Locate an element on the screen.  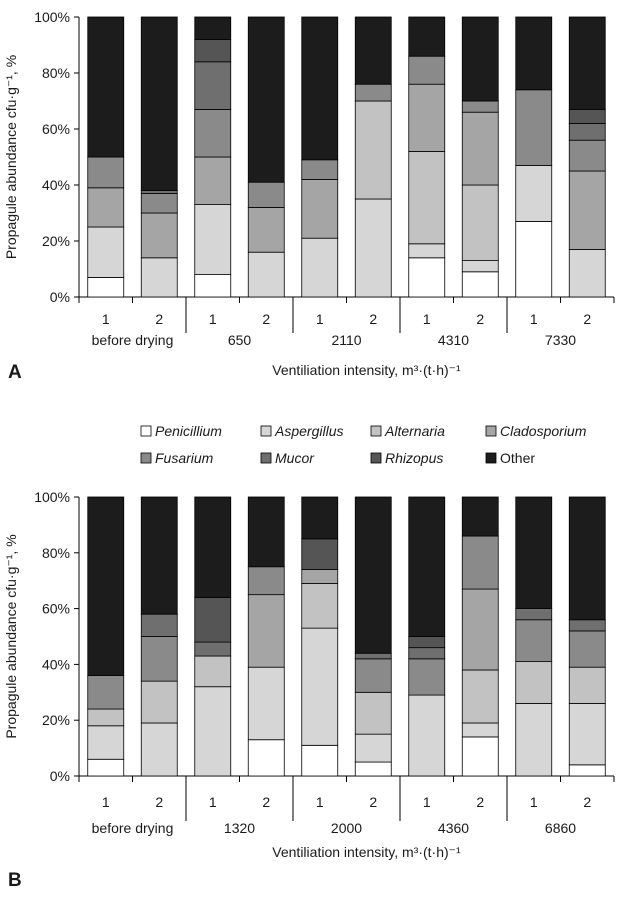
legend-item: Aspergillus is located at coordinates (302, 431).